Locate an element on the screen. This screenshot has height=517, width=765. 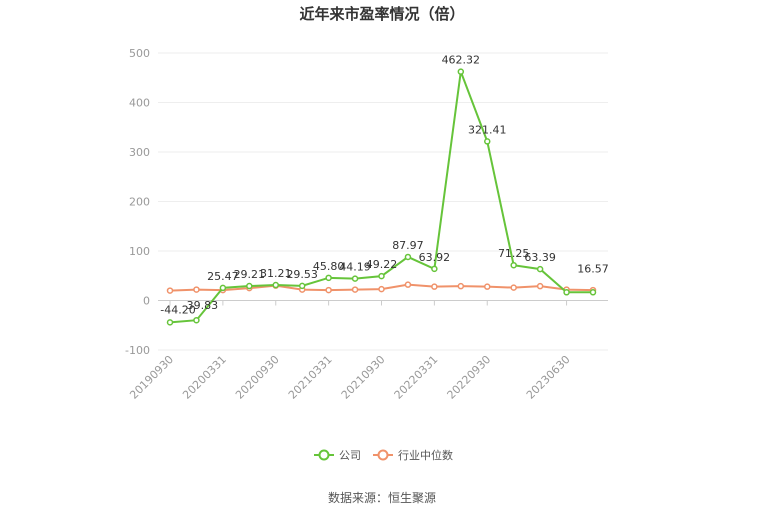
data-label-company: 29.21 is located at coordinates (250, 274).